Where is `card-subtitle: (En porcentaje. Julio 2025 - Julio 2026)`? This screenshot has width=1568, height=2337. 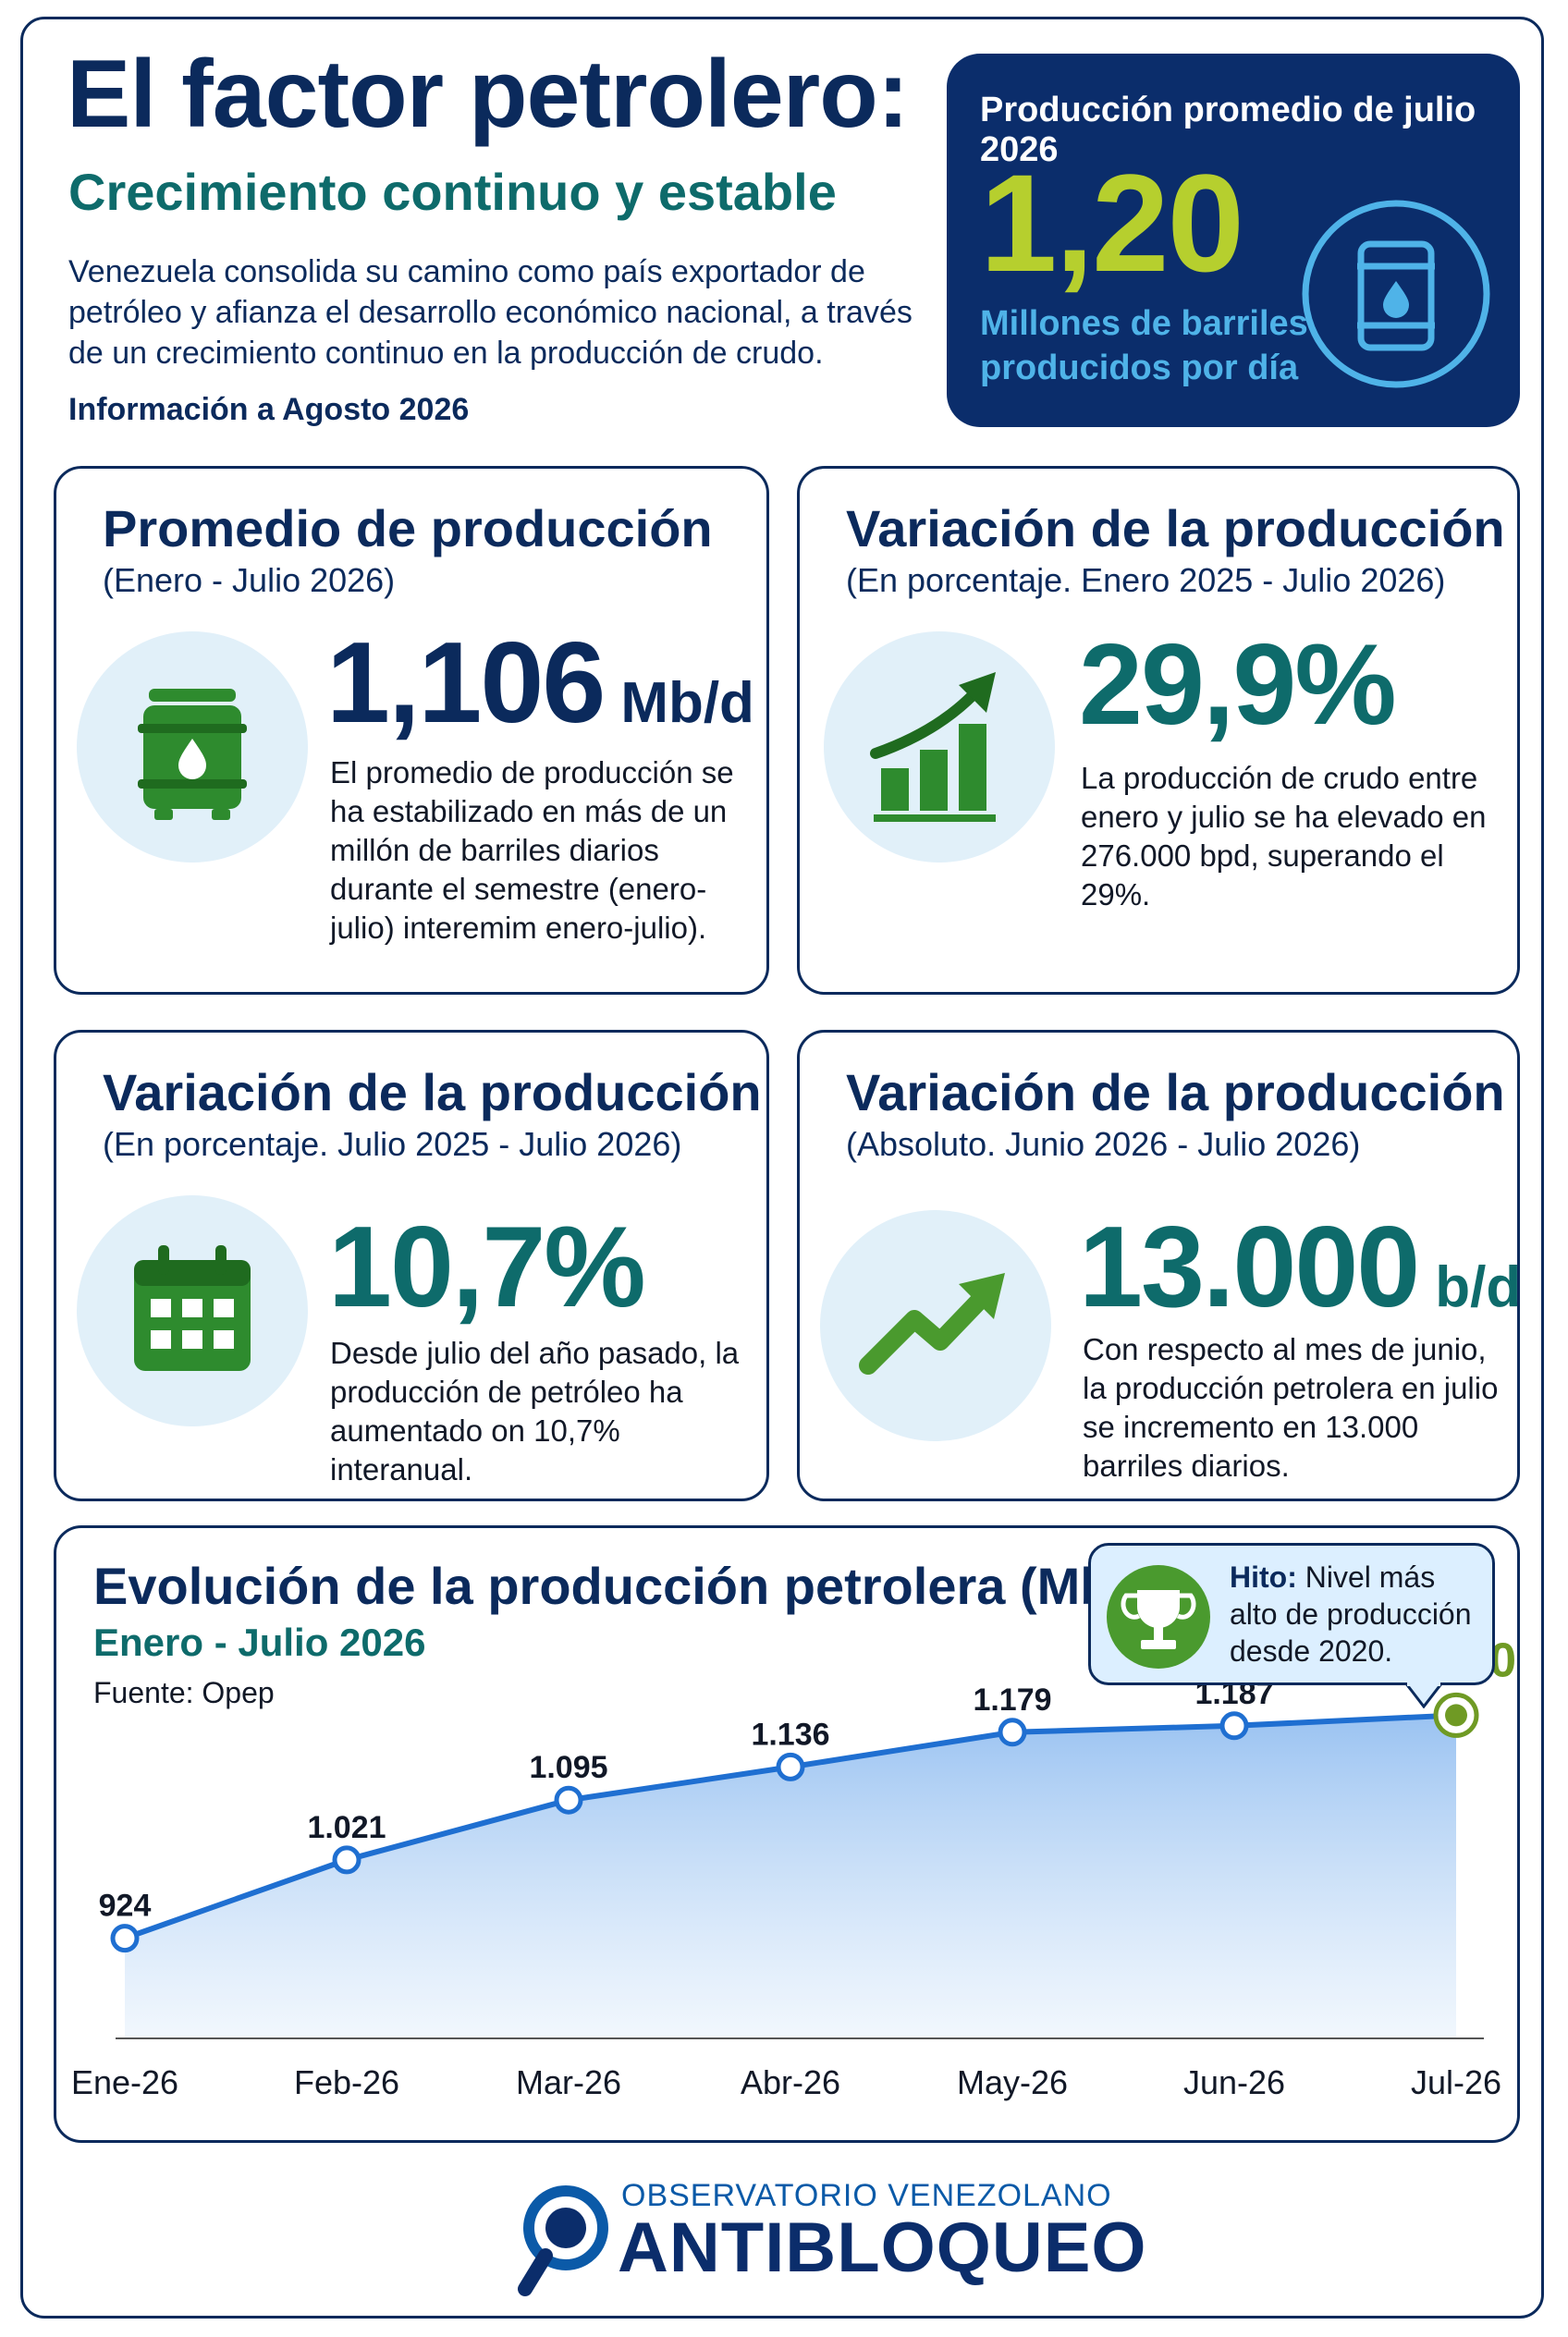 card-subtitle: (En porcentaje. Julio 2025 - Julio 2026) is located at coordinates (393, 1144).